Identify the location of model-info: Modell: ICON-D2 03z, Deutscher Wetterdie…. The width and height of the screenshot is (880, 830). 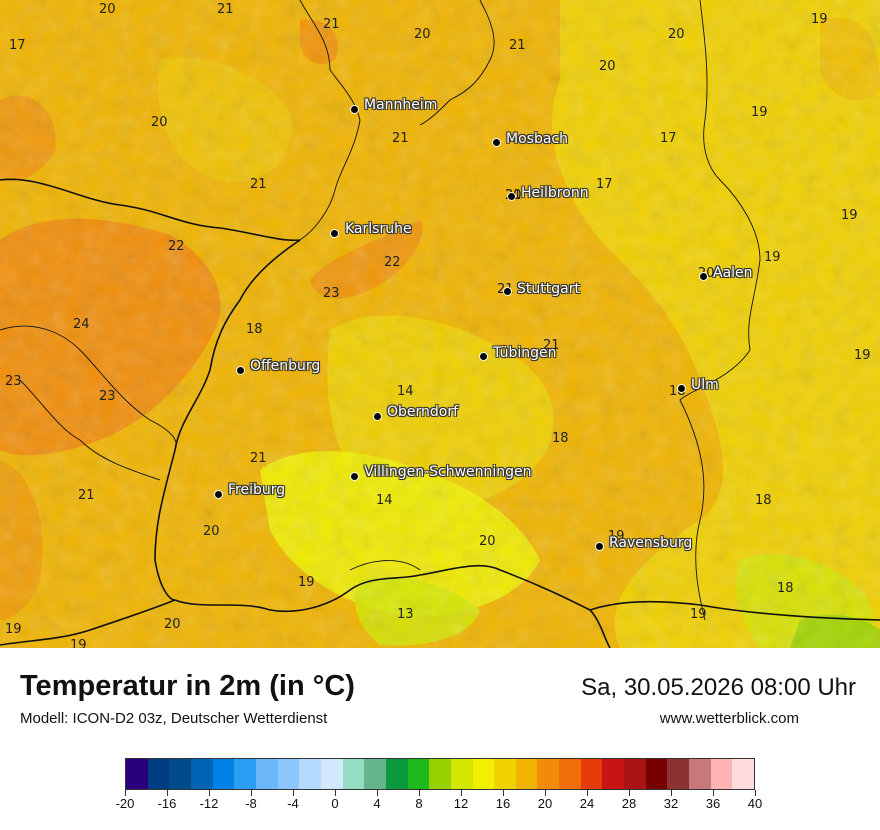
(174, 718).